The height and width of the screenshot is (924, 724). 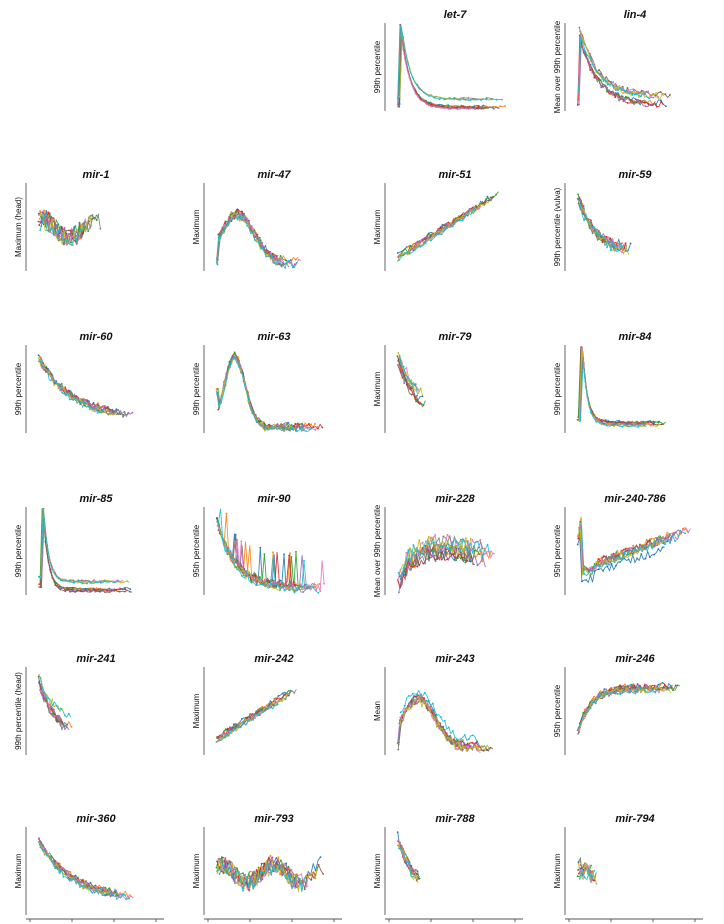 I want to click on series-line, so click(x=439, y=66).